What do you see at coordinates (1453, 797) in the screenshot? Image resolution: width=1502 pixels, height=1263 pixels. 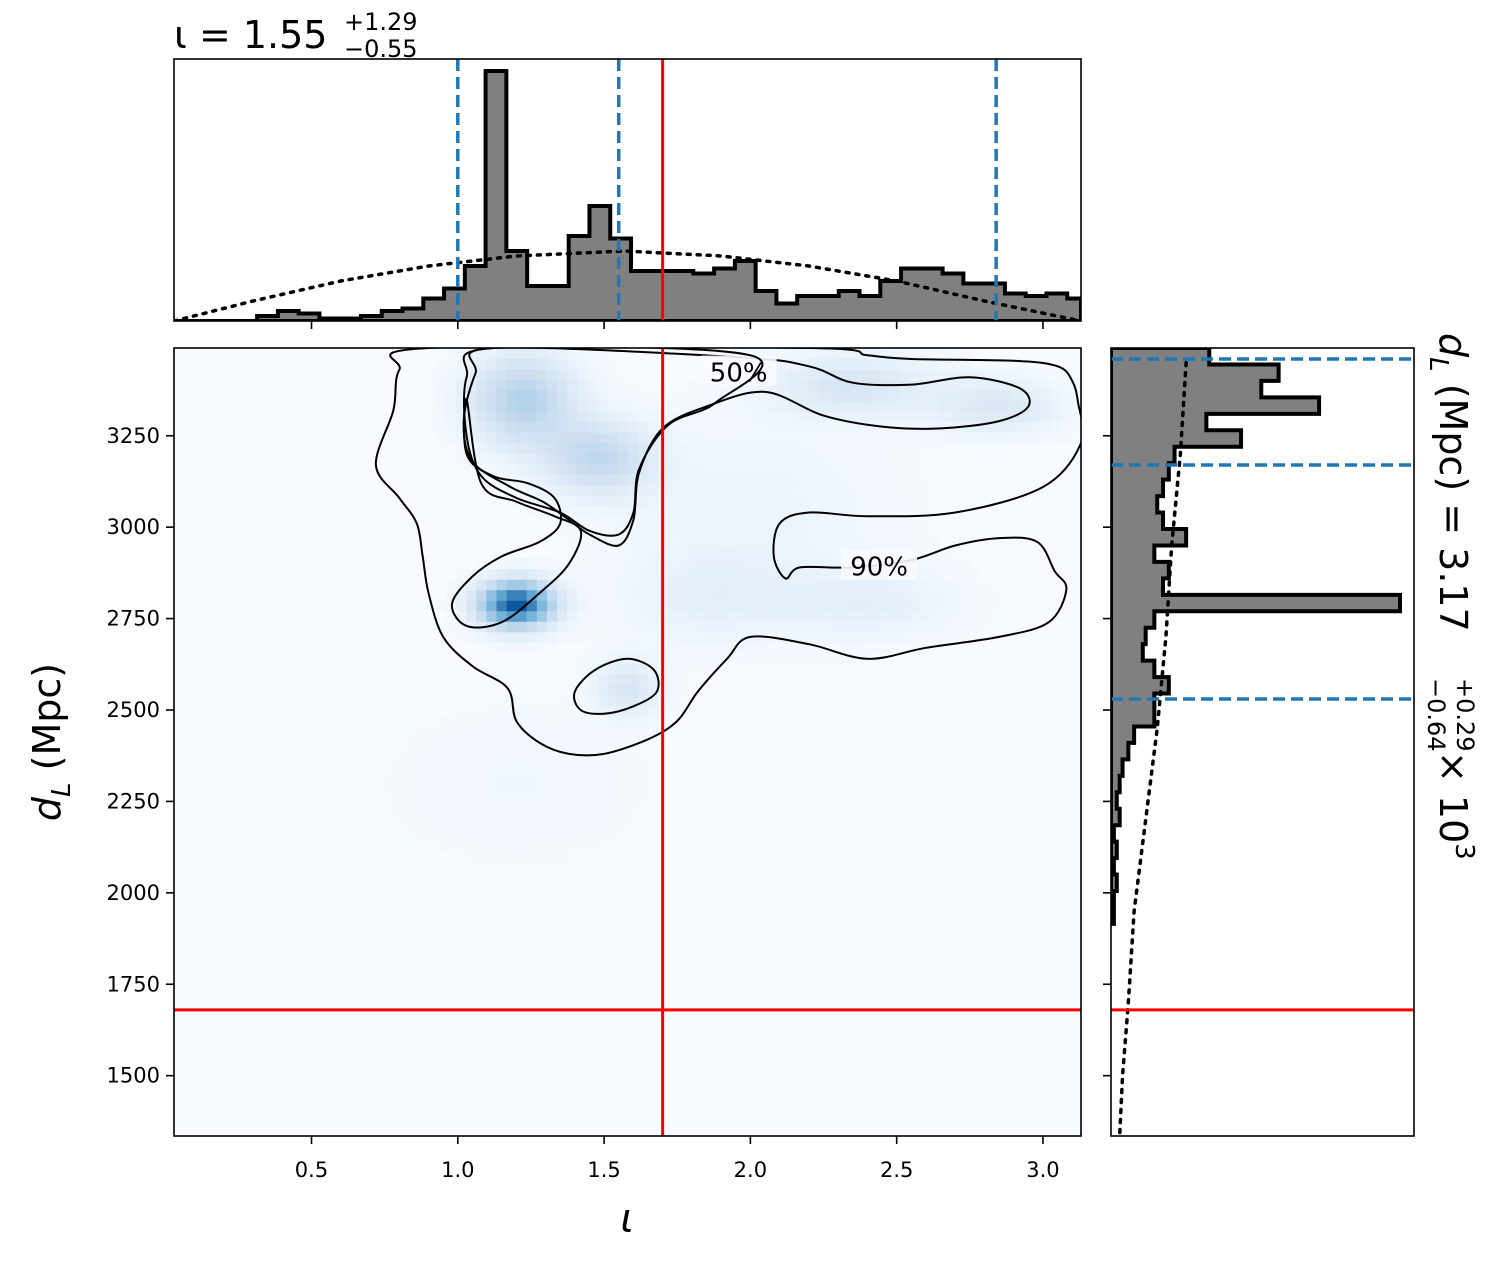 I see `dL-title-scale: × 10` at bounding box center [1453, 797].